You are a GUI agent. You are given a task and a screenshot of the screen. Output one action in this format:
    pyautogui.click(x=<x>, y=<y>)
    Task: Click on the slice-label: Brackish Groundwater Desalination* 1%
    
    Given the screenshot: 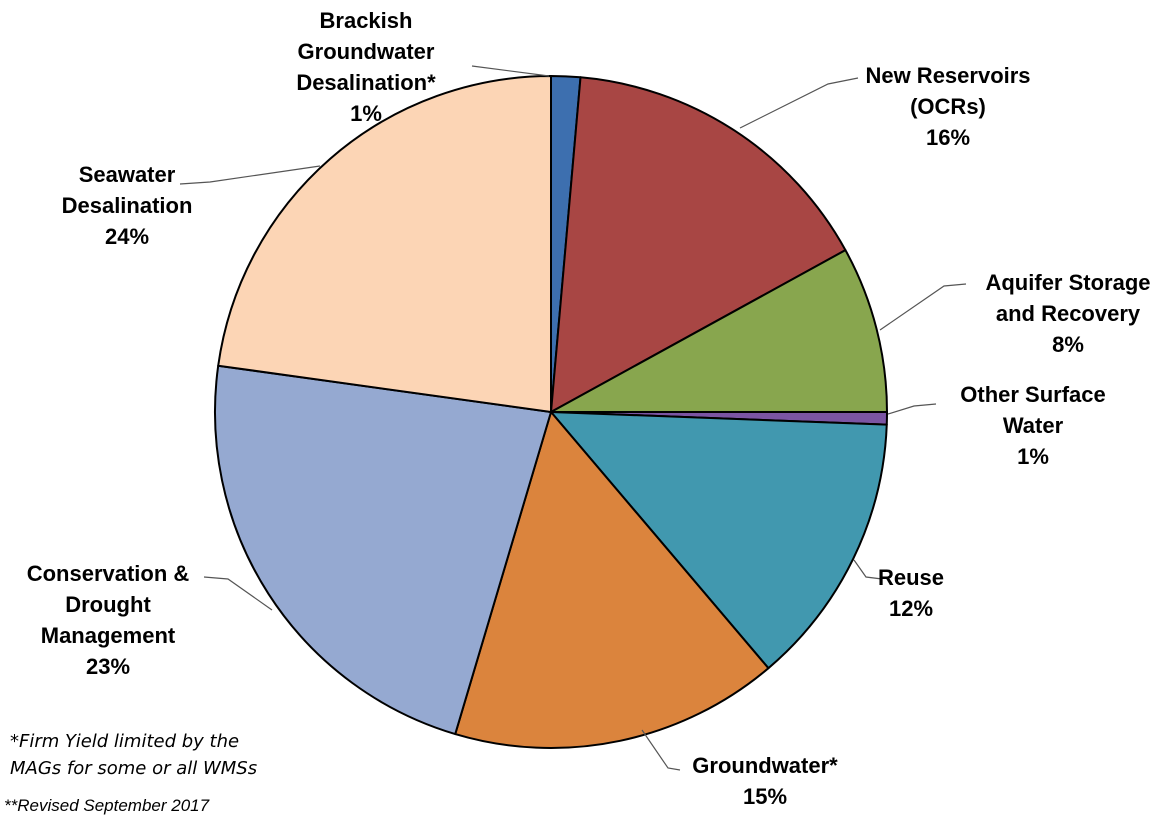 What is the action you would take?
    pyautogui.click(x=366, y=67)
    